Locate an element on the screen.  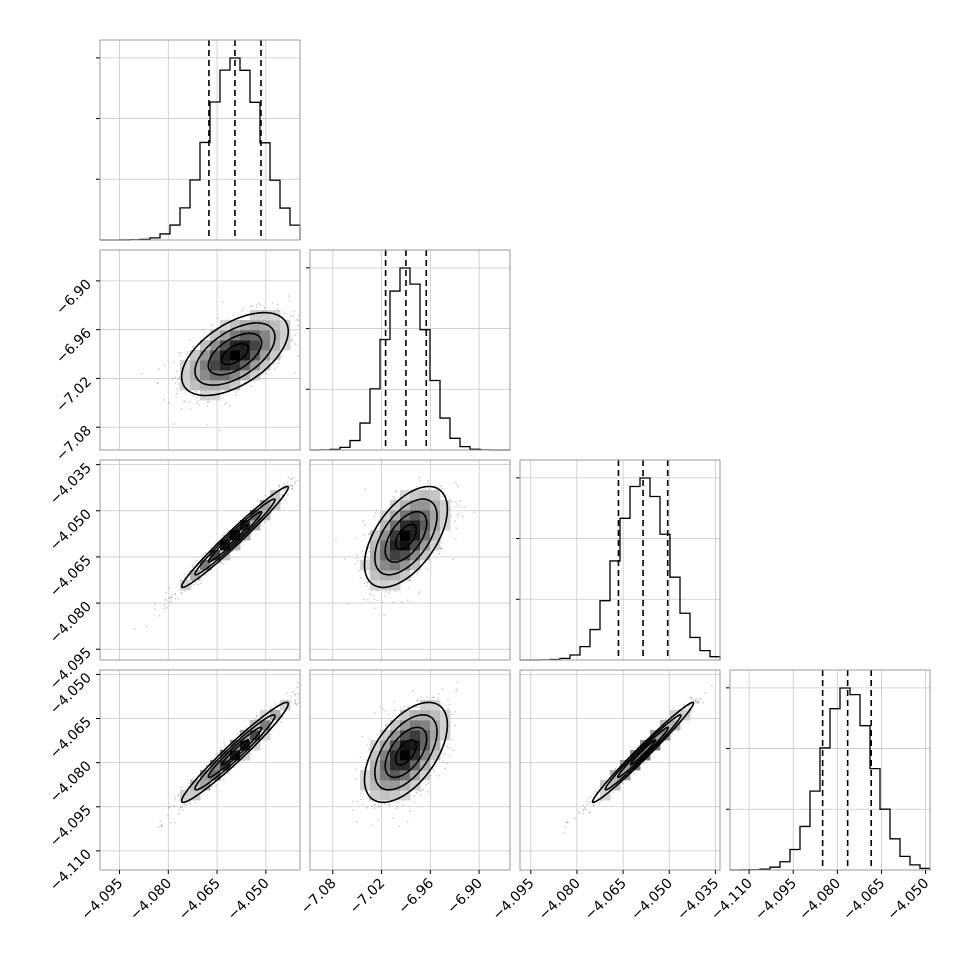
y-tick-label: −4.080 is located at coordinates (71, 782).